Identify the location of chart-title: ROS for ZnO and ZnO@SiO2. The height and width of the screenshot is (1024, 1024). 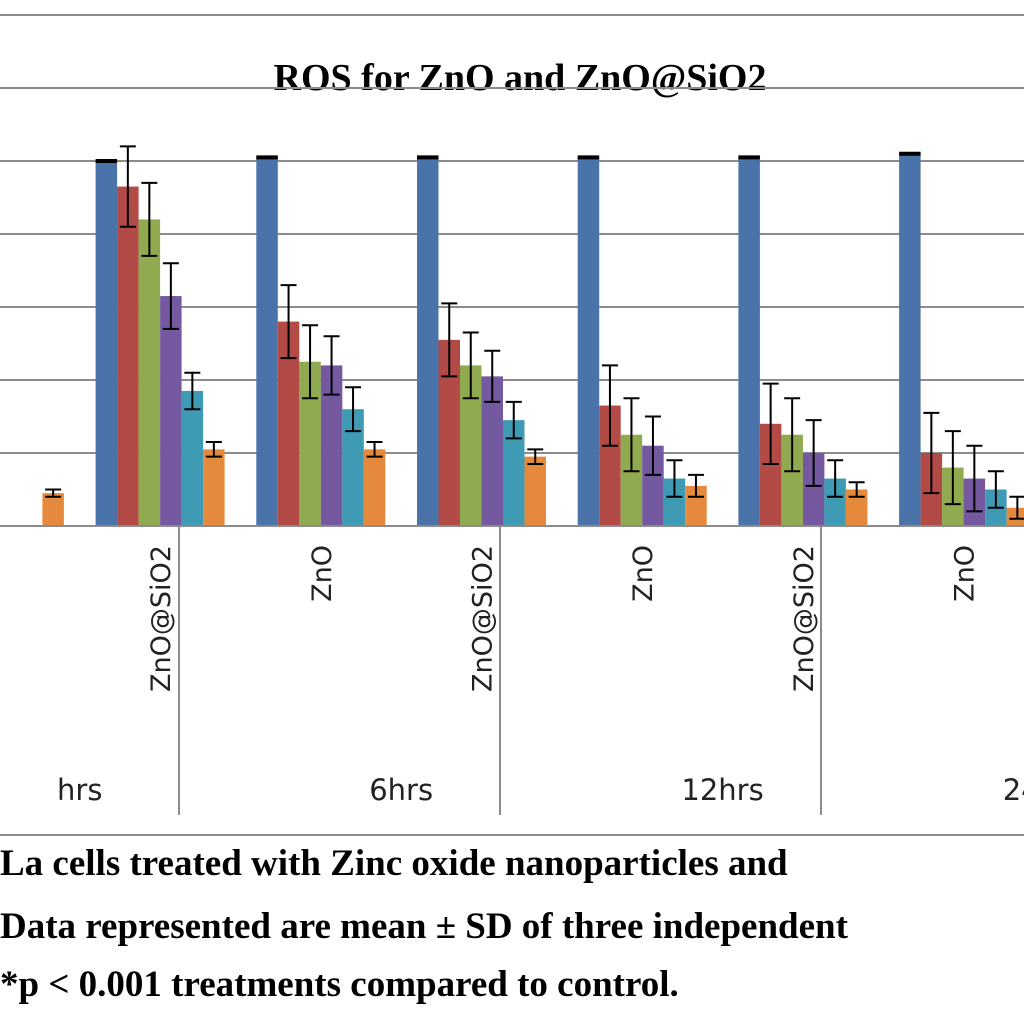
(520, 78).